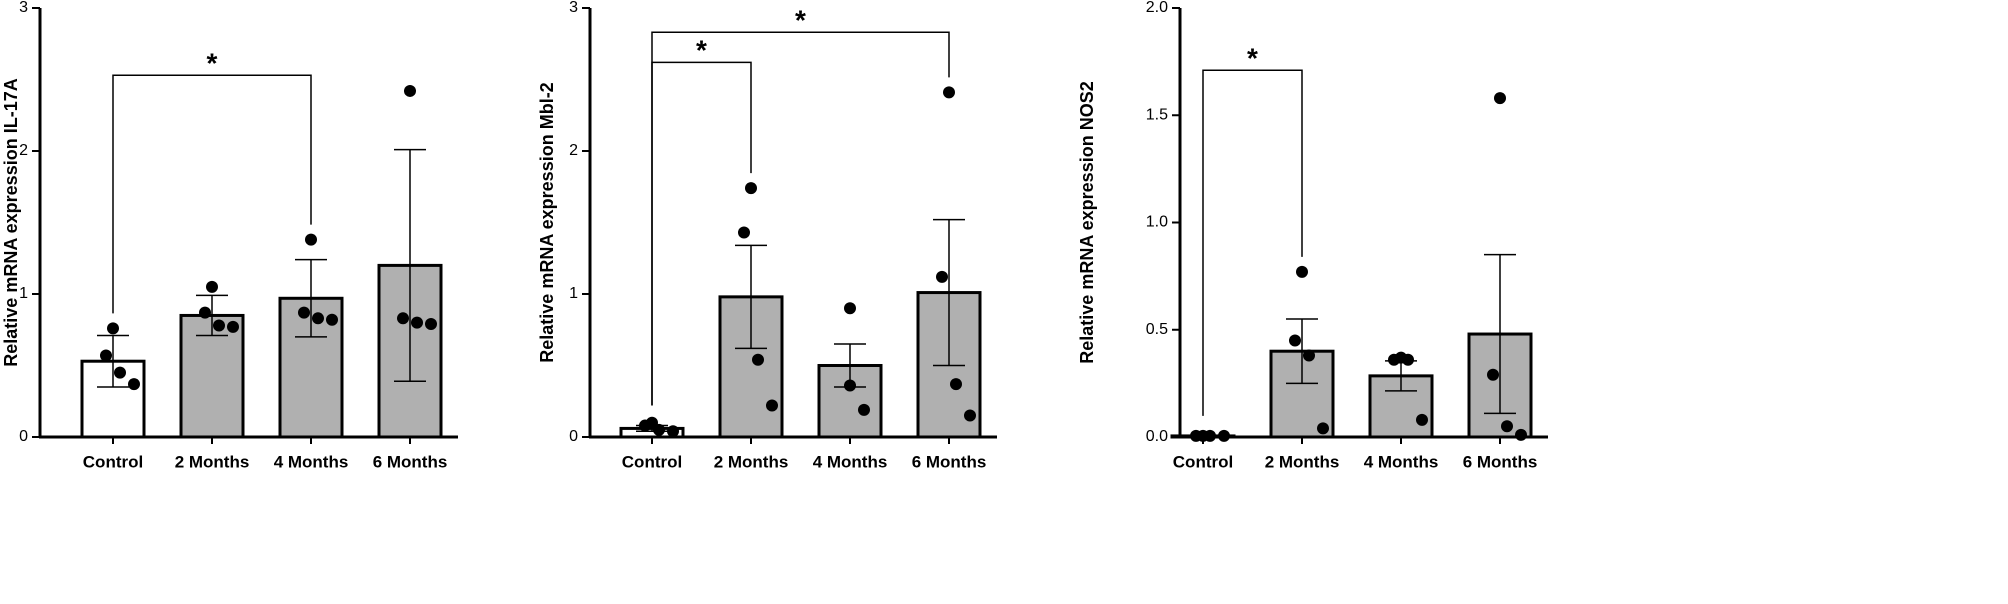 Image resolution: width=2008 pixels, height=604 pixels. I want to click on y-tick-label: 1.5, so click(1157, 114).